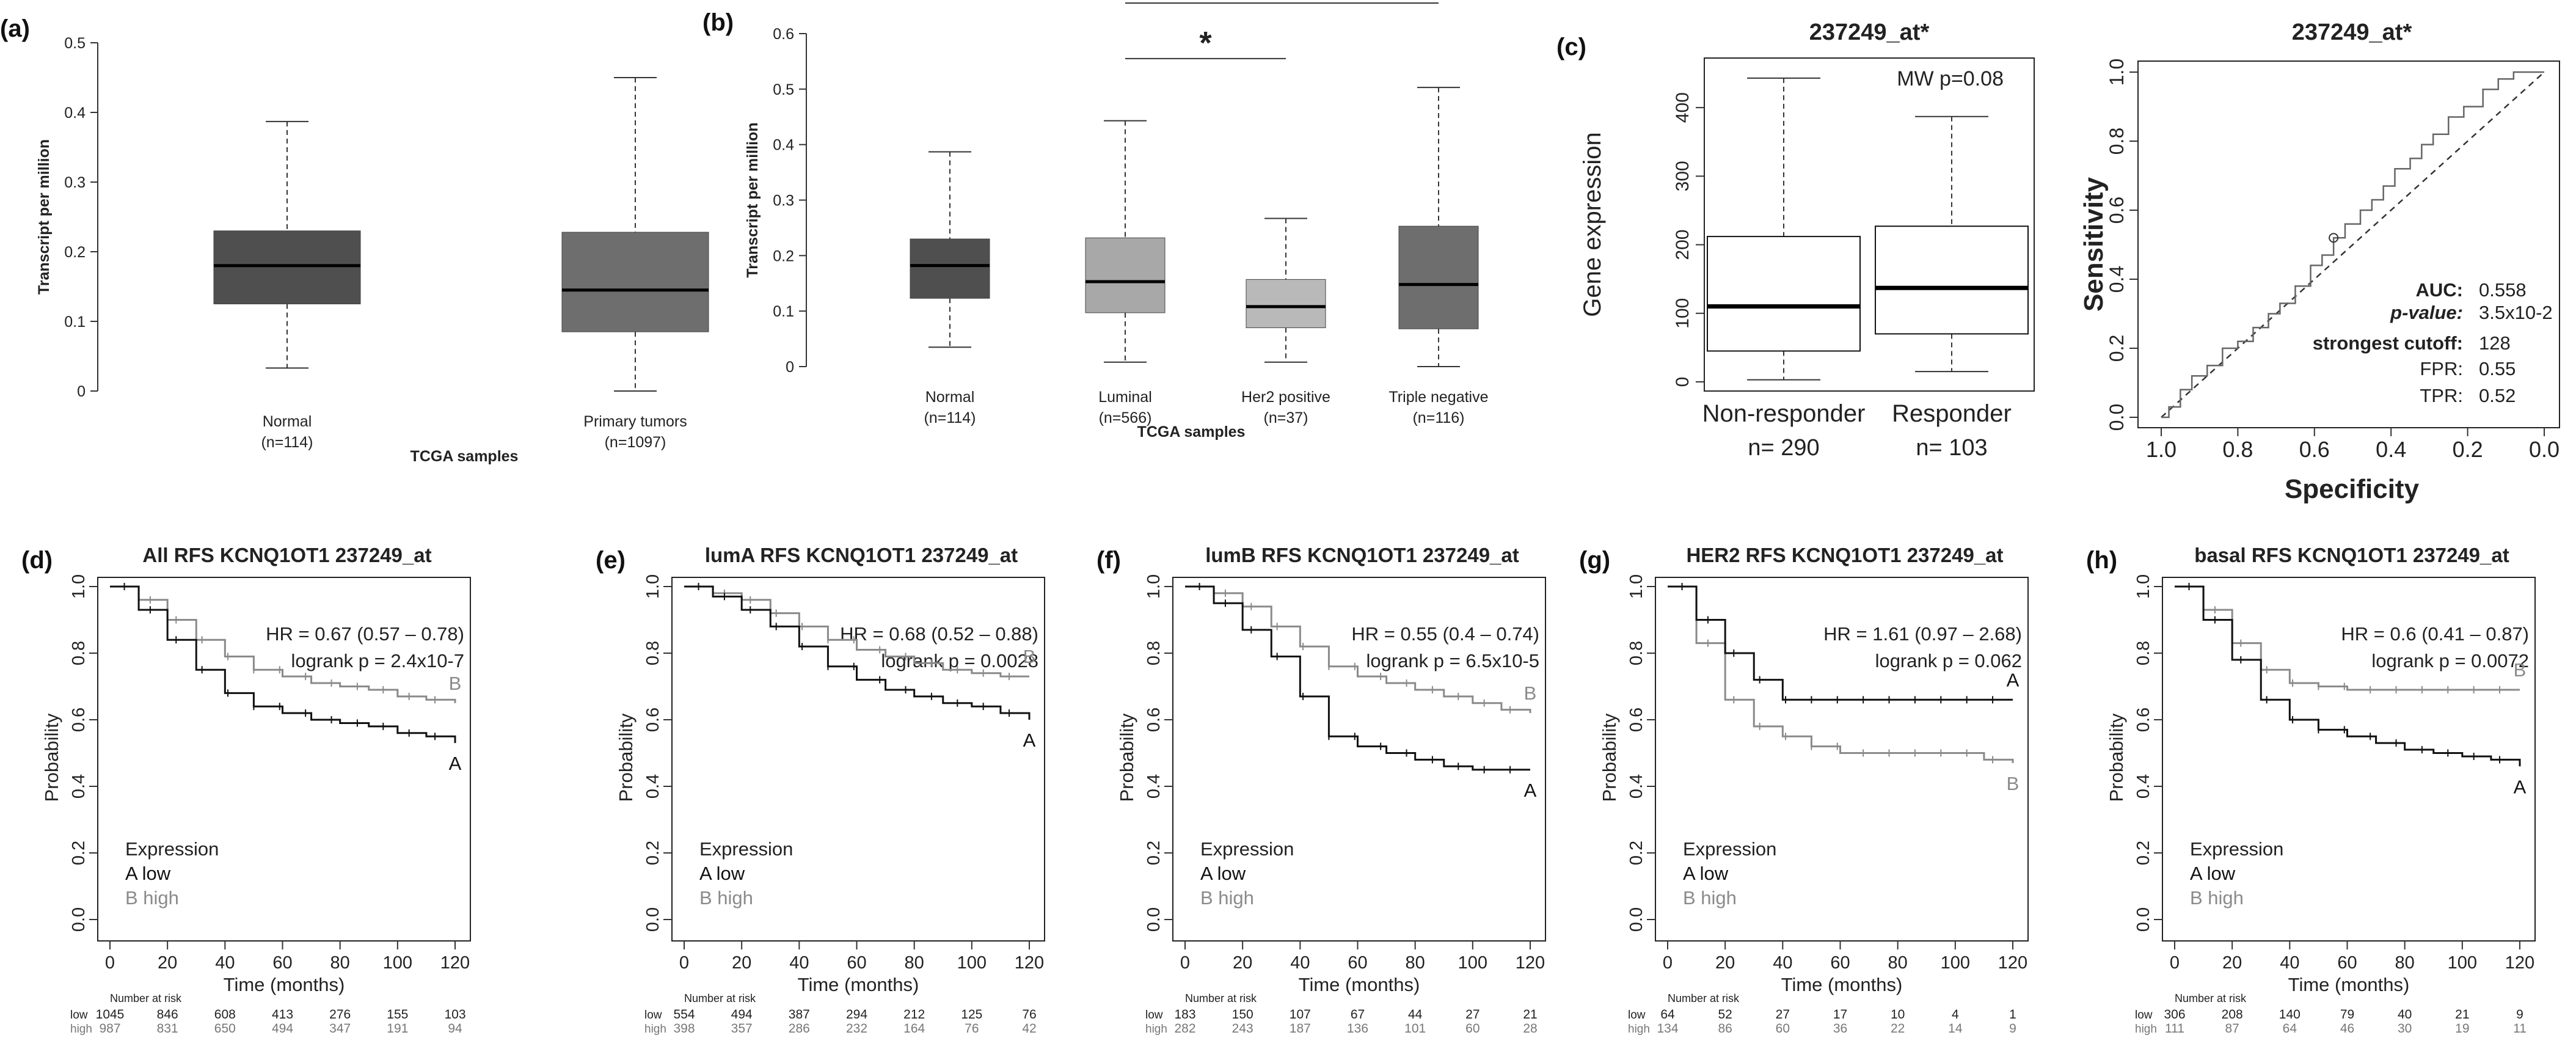 The image size is (2576, 1057). What do you see at coordinates (862, 555) in the screenshot?
I see `chart-title: lumA RFS KCNQ1OT1 237249_at` at bounding box center [862, 555].